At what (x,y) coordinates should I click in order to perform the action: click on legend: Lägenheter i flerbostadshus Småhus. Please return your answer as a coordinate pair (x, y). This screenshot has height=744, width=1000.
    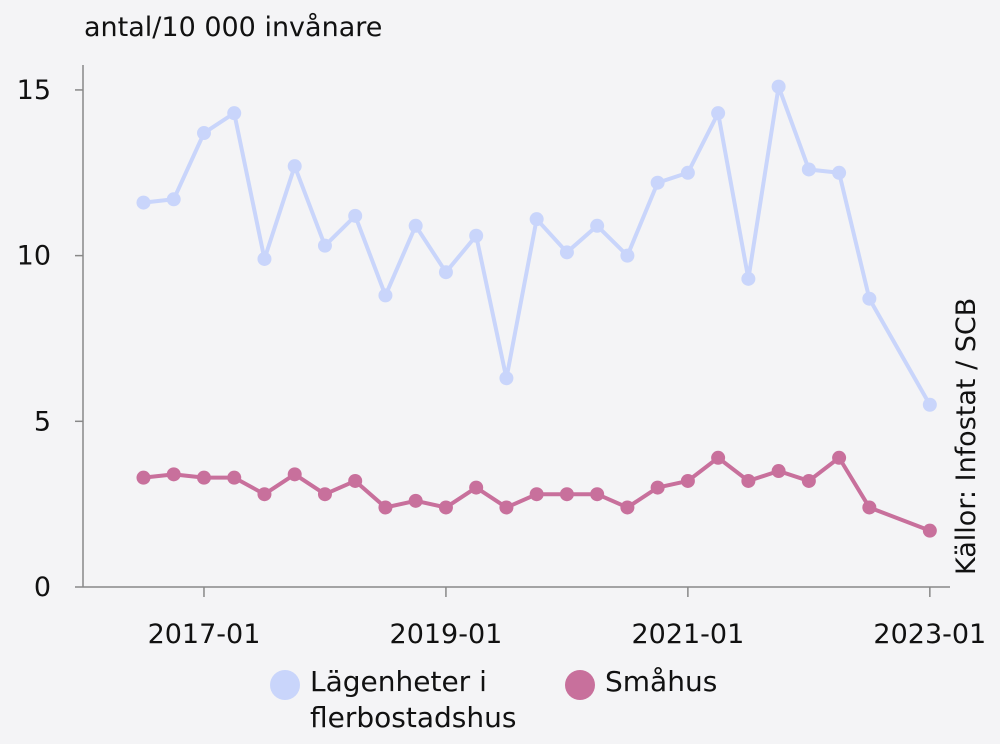
    Looking at the image, I should click on (493, 700).